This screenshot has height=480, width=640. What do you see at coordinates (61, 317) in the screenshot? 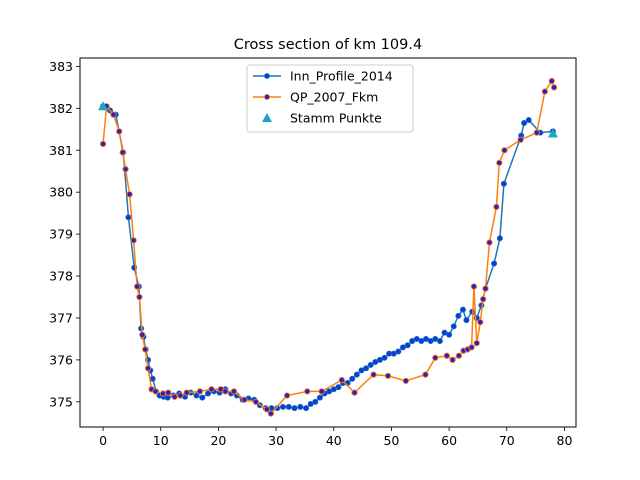
I see `y-tick-label: 377` at bounding box center [61, 317].